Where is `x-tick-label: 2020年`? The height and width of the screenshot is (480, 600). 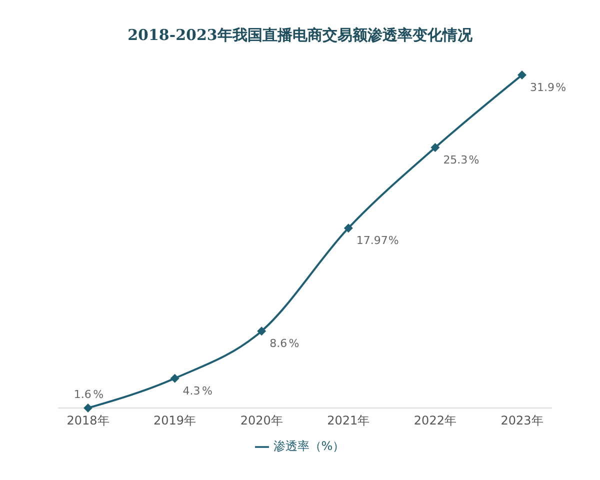 x-tick-label: 2020年 is located at coordinates (261, 421).